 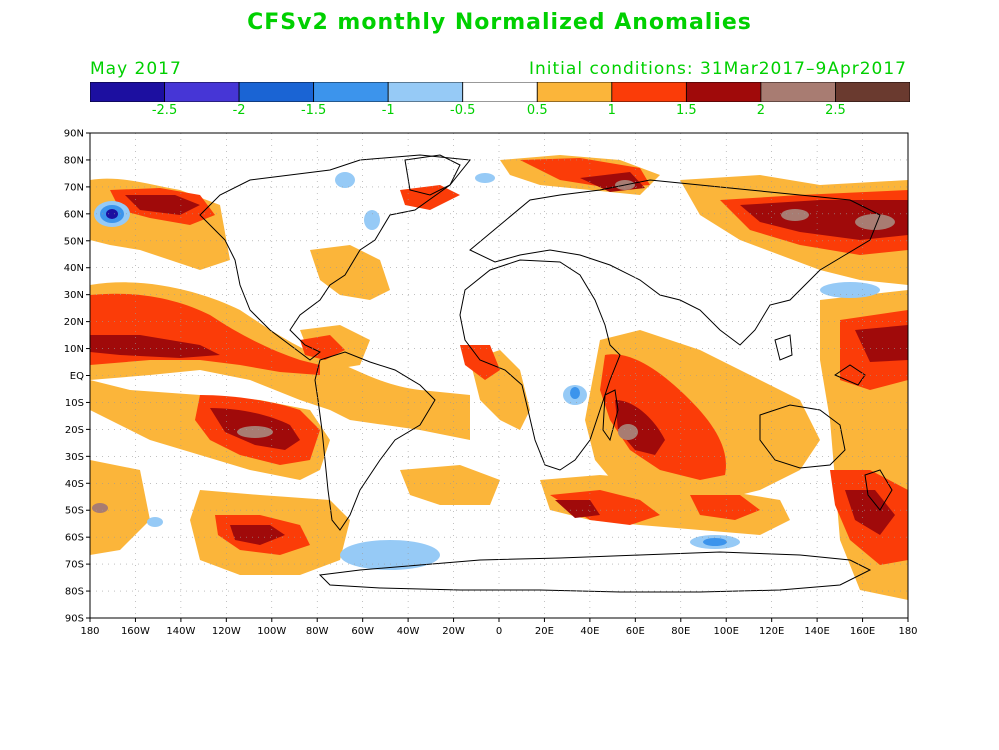 I want to click on latitude-label: 10S, so click(x=74, y=403).